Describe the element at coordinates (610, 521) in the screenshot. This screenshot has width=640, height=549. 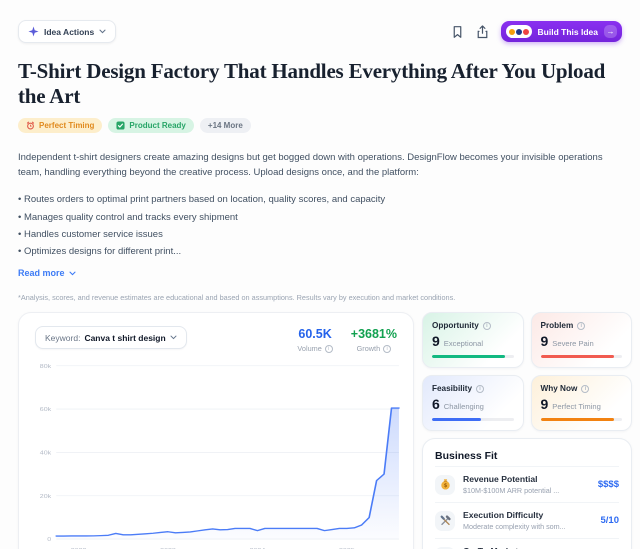
I see `execution-difficulty-value: 5/10` at that location.